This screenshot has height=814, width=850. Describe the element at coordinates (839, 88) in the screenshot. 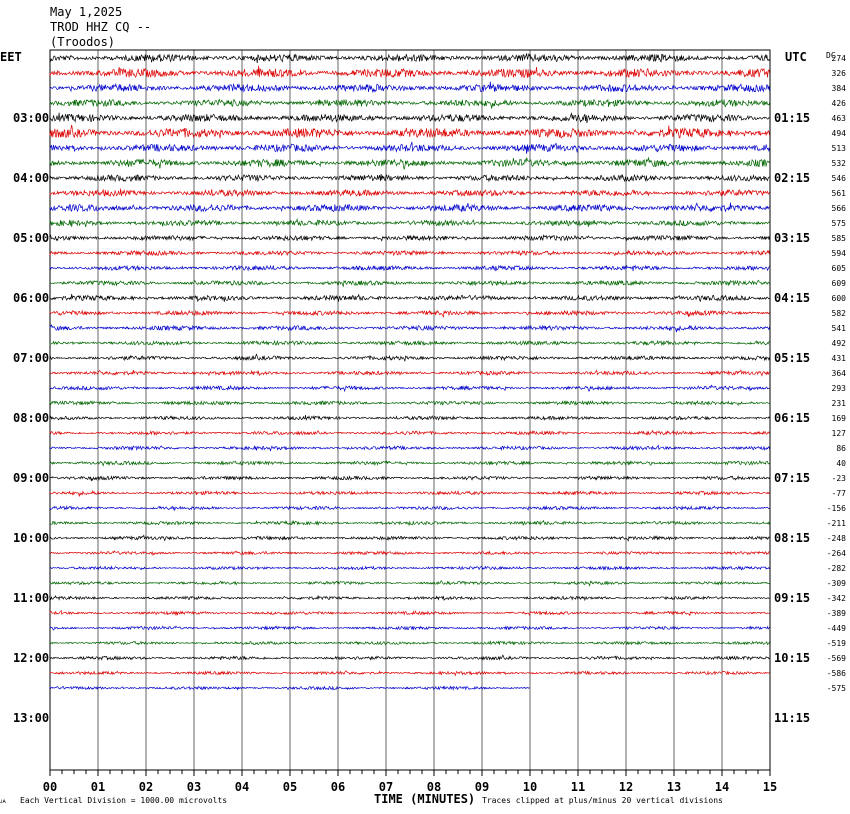

I see `dc-offset-label: 384` at that location.